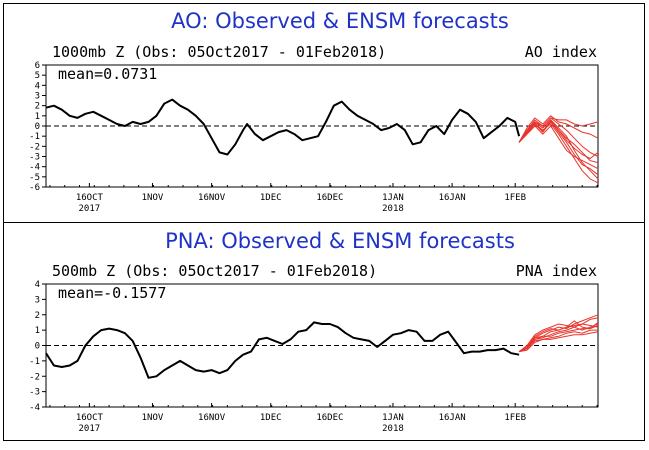  What do you see at coordinates (107, 74) in the screenshot?
I see `ao-mean-label: mean=0.0731` at bounding box center [107, 74].